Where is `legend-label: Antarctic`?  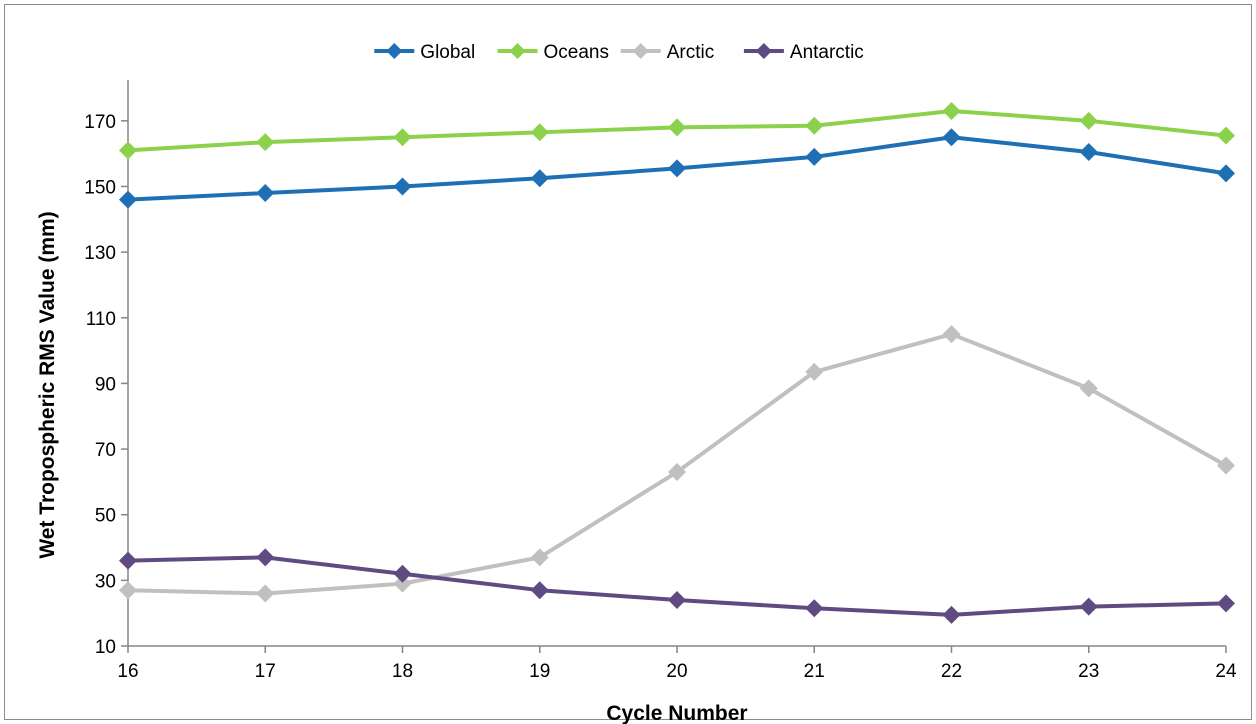 legend-label: Antarctic is located at coordinates (827, 52).